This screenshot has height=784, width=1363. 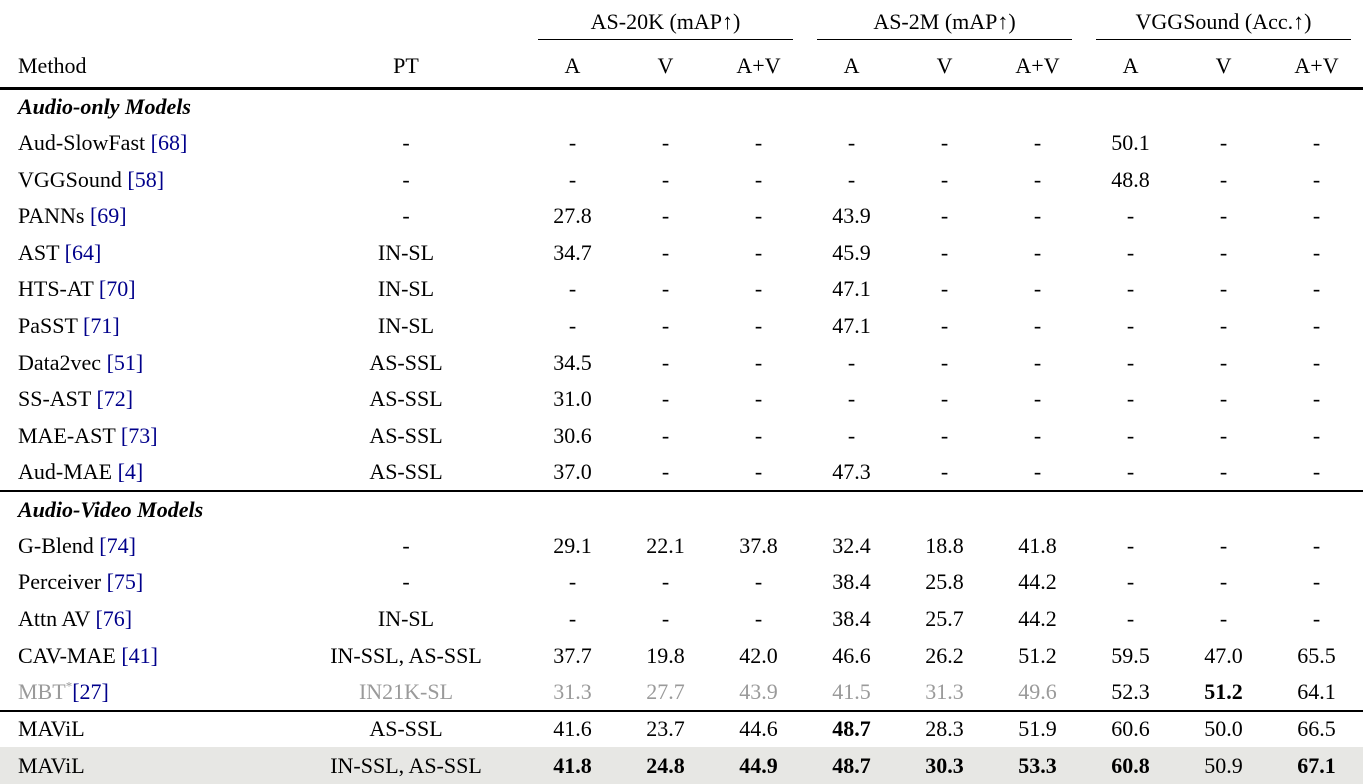 What do you see at coordinates (665, 545) in the screenshot?
I see `value-cell: 22.1` at bounding box center [665, 545].